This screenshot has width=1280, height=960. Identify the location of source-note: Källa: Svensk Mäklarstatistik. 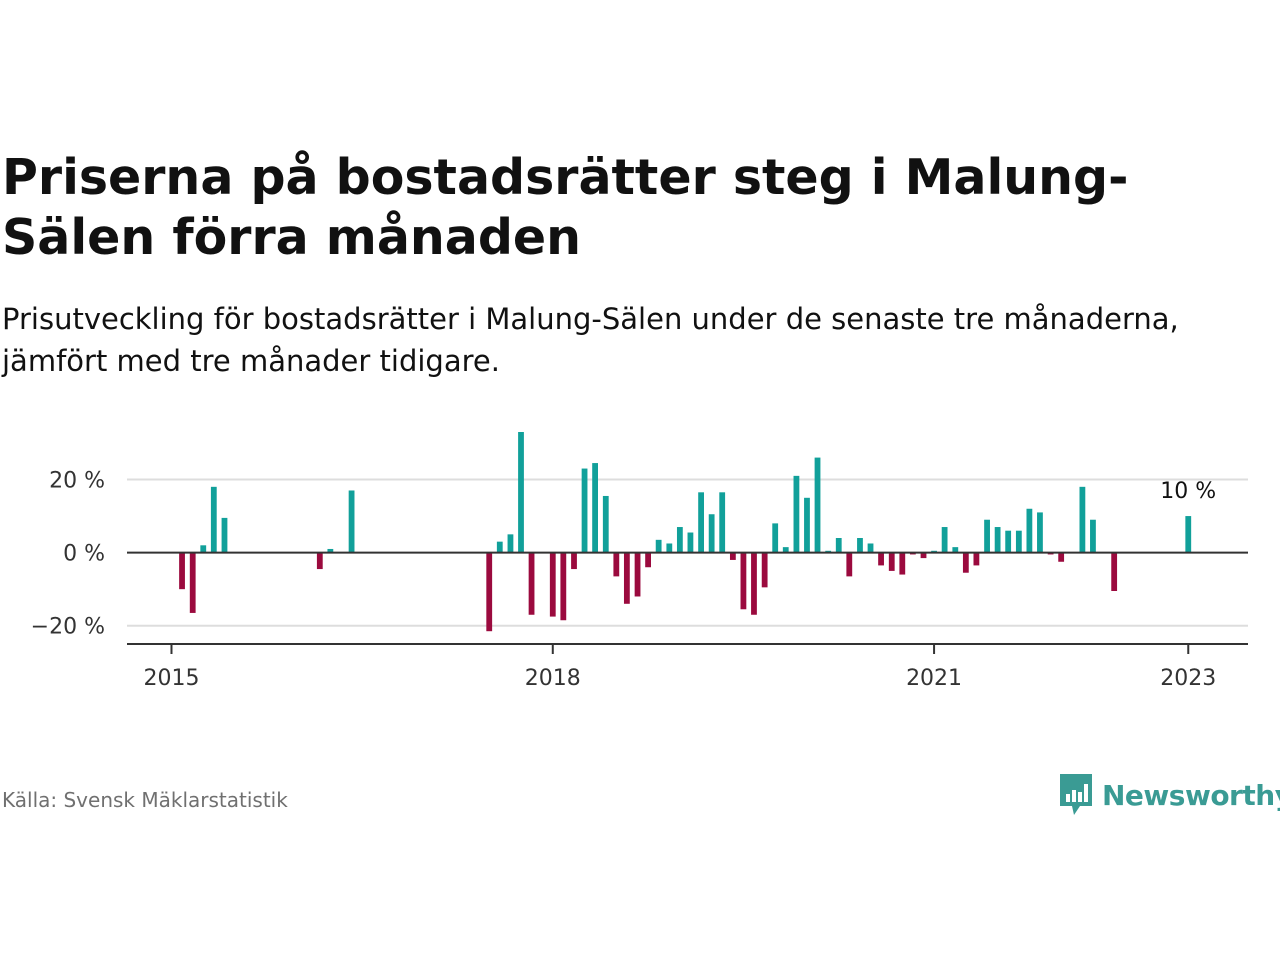
(145, 800).